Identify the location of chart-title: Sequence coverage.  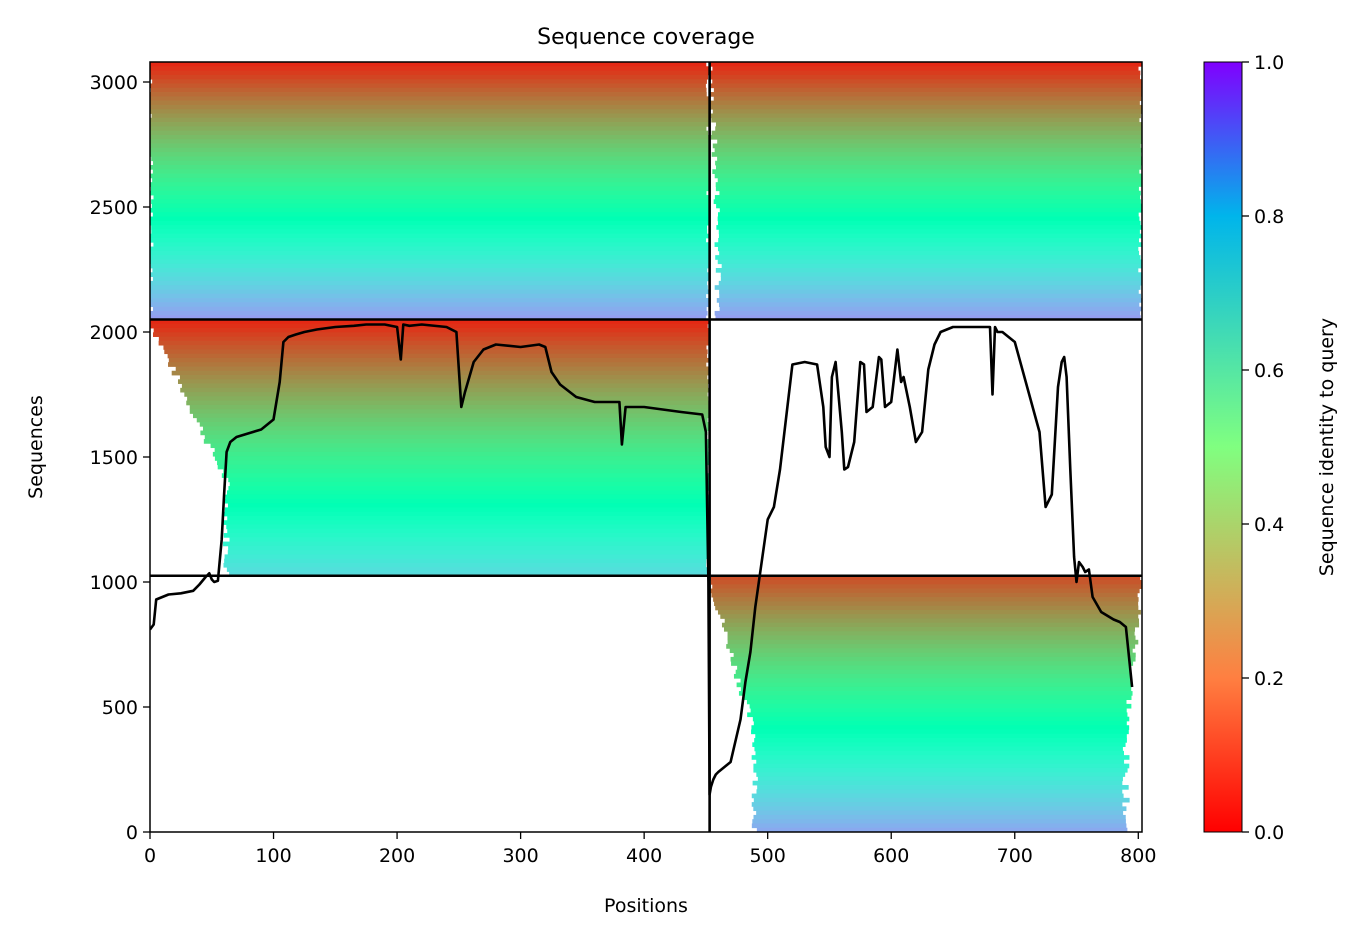
(646, 37).